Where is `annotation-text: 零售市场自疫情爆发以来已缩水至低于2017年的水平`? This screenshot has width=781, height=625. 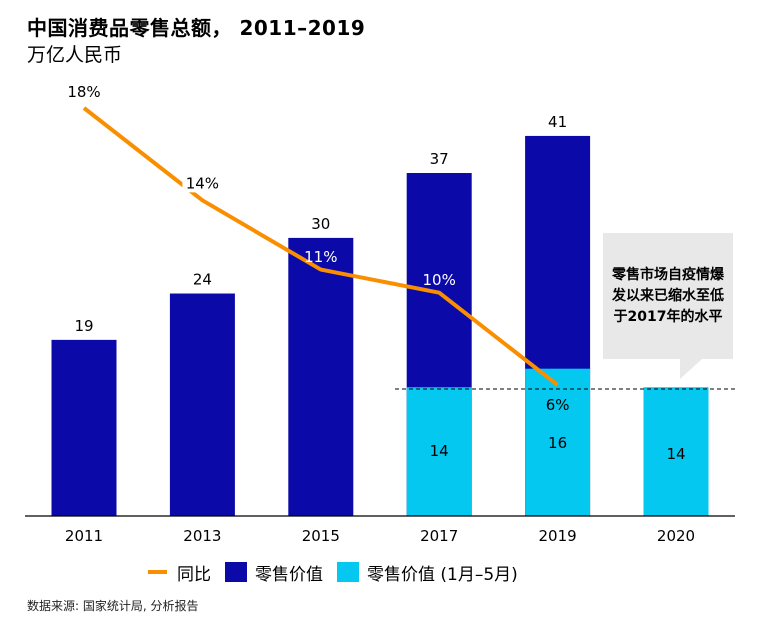
annotation-text: 零售市场自疫情爆发以来已缩水至低于2017年的水平 is located at coordinates (668, 295).